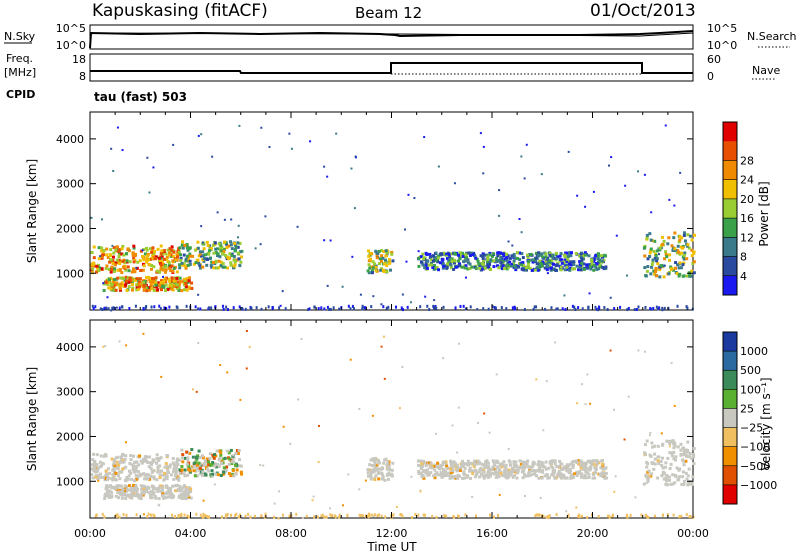 The height and width of the screenshot is (554, 800). I want to click on y-tick-label: 1000, so click(70, 273).